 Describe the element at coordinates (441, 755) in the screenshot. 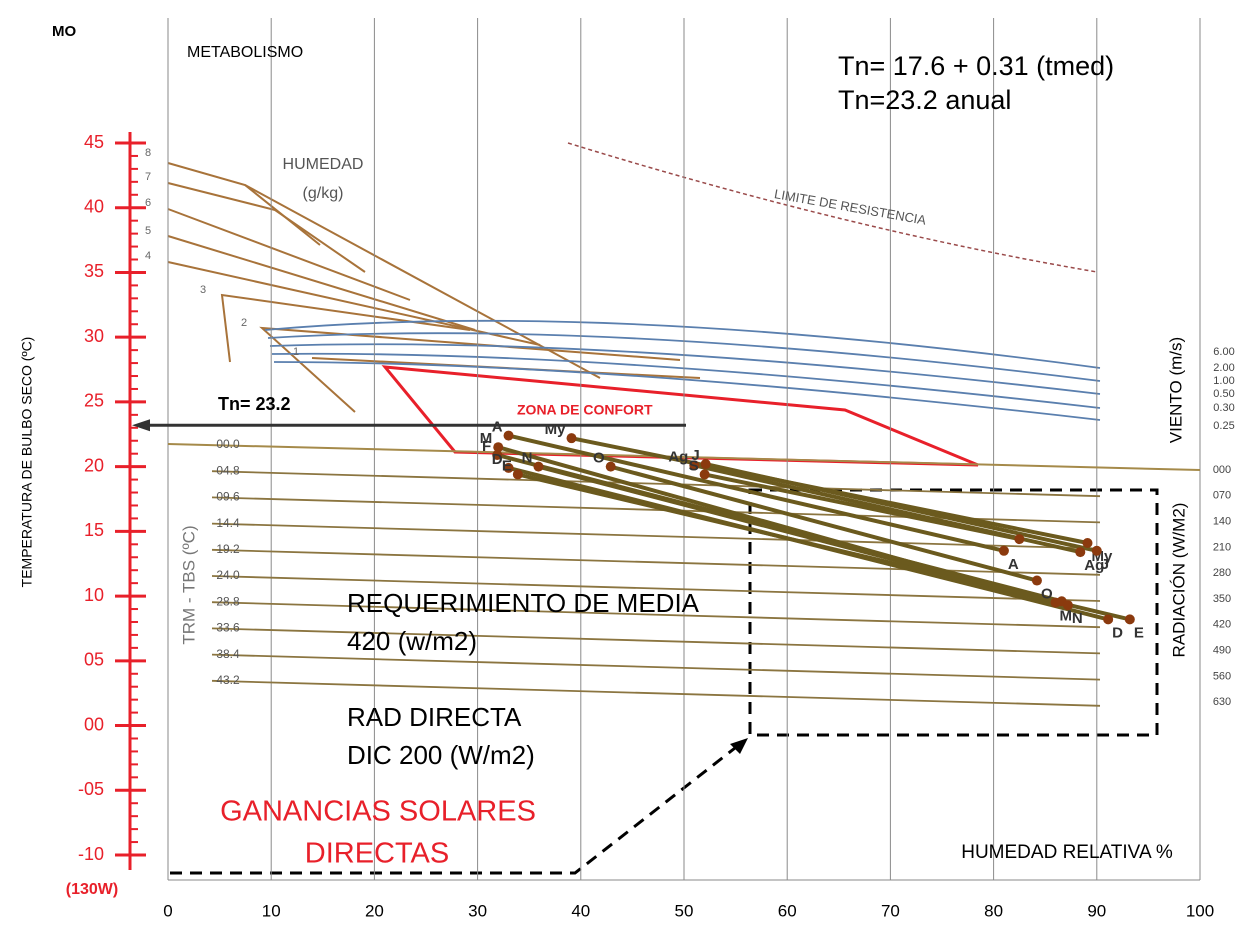

I see `note: DIC 200 (W/m2)` at that location.